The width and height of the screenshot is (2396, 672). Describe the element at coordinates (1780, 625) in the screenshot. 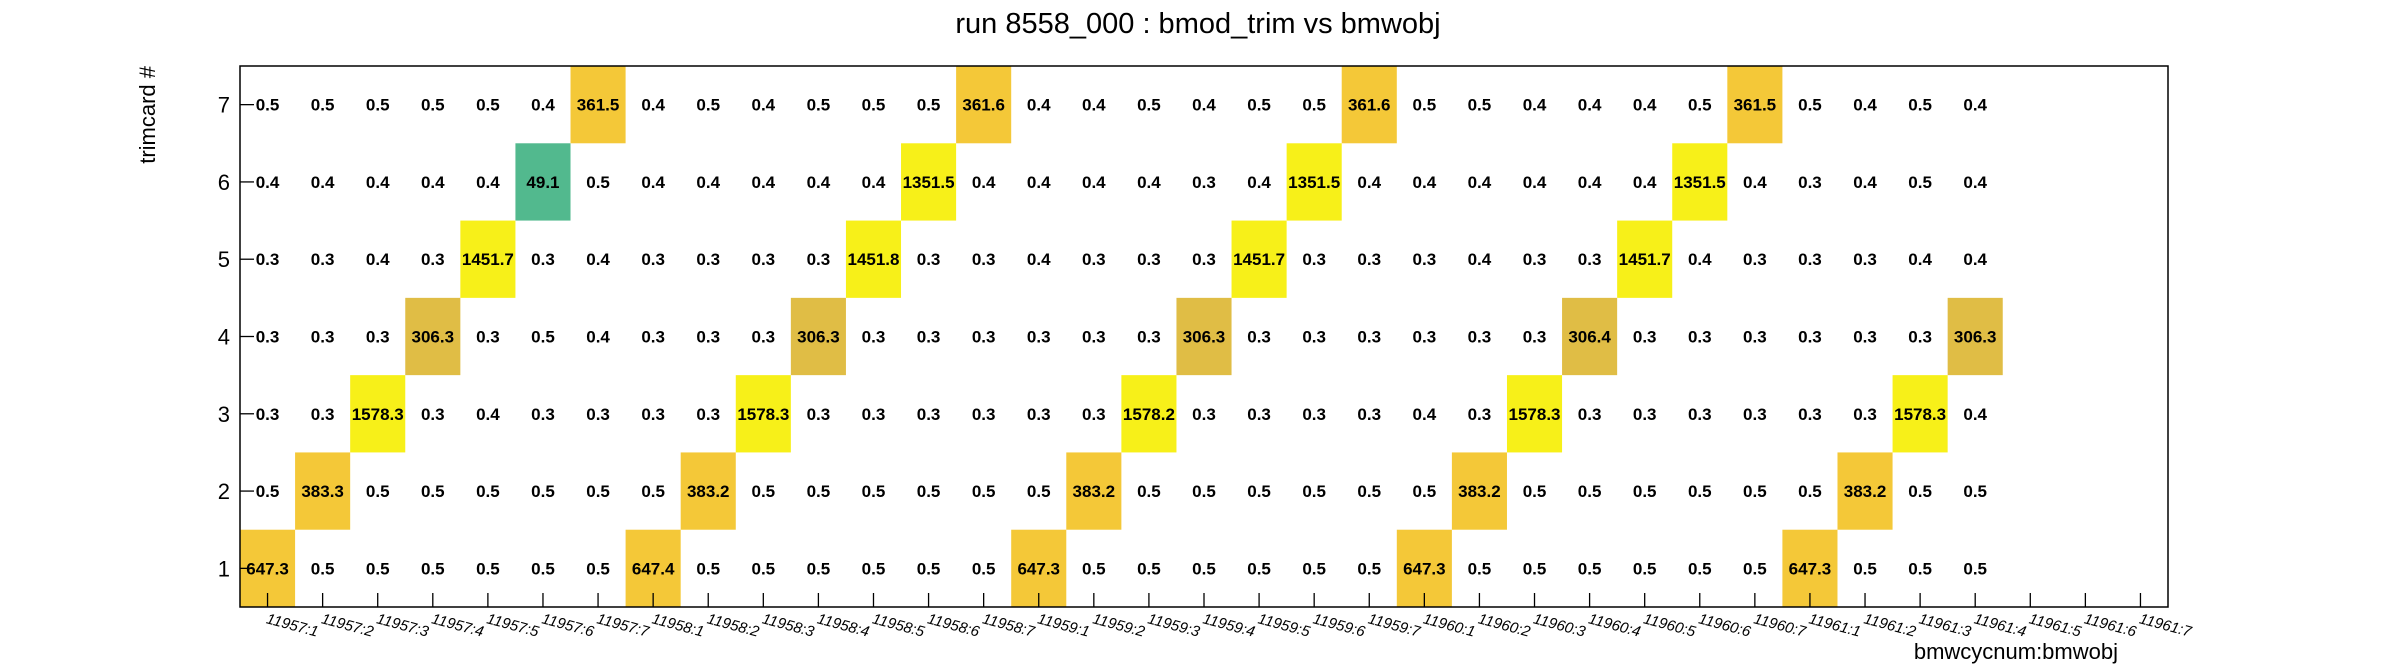

I see `x-tick-label: 11960:7` at that location.